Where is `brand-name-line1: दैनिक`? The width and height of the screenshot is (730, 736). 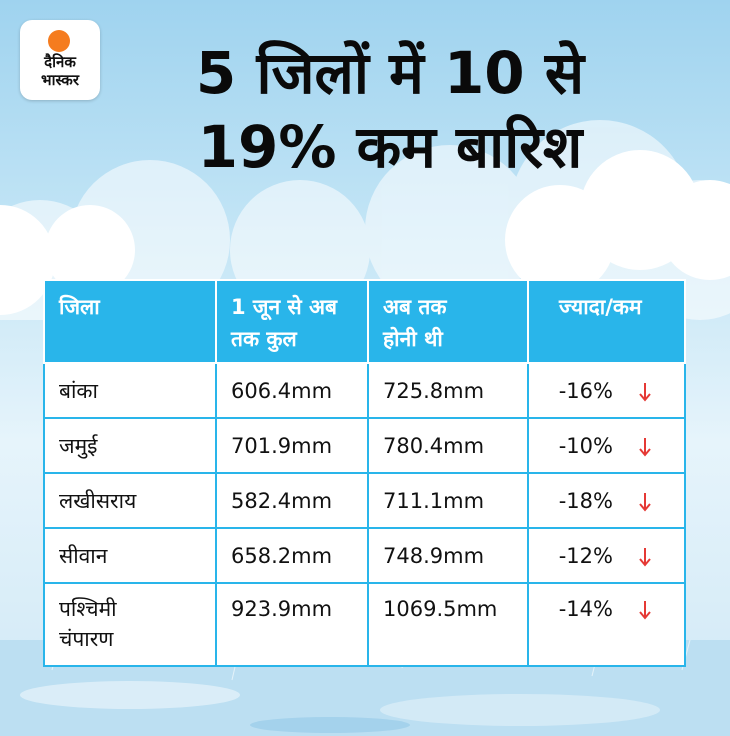
brand-name-line1: दैनिक is located at coordinates (60, 62).